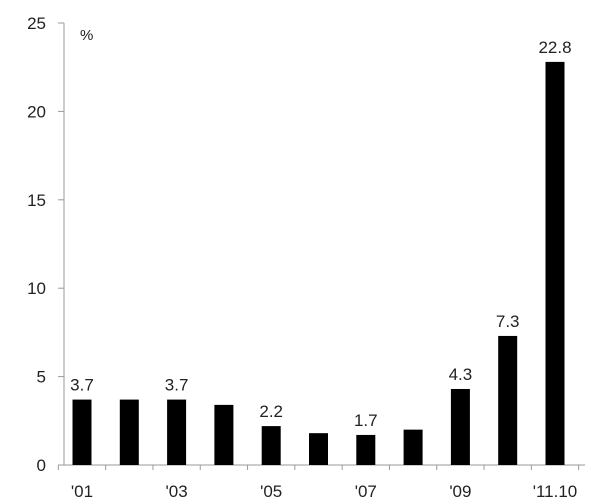 Image resolution: width=596 pixels, height=501 pixels. I want to click on y-tick-label: 10, so click(36, 288).